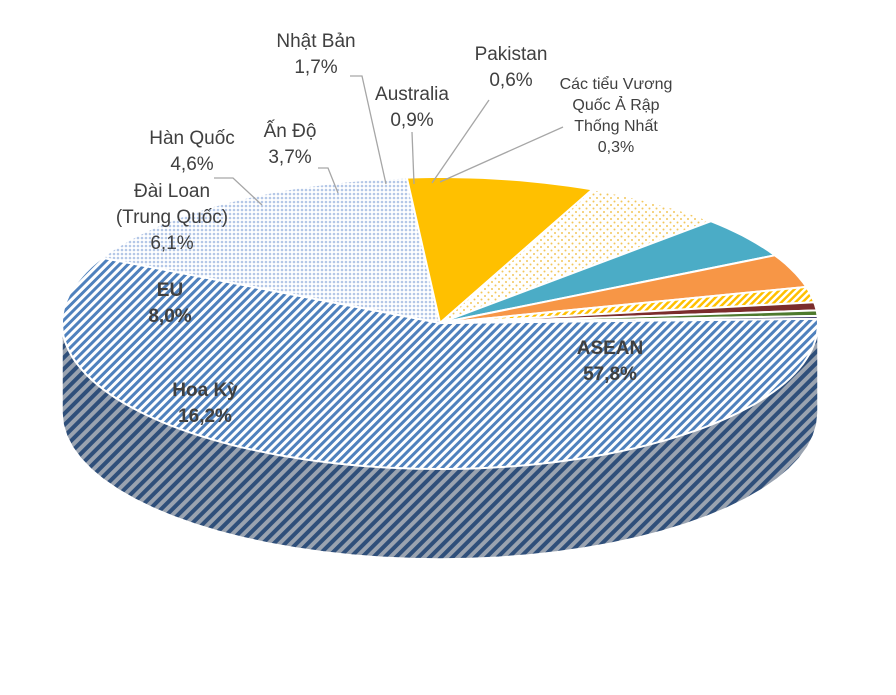  Describe the element at coordinates (290, 131) in the screenshot. I see `slice-name: Ấn Độ` at that location.